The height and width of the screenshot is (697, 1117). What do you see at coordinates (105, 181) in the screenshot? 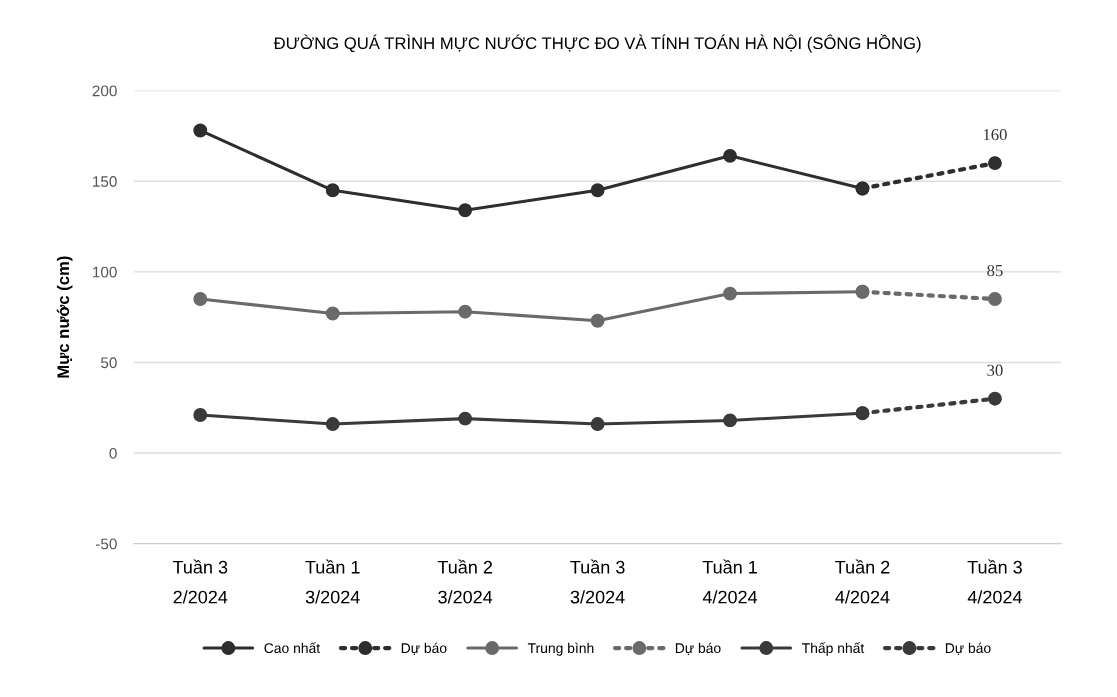
I see `y-tick-label: 150` at bounding box center [105, 181].